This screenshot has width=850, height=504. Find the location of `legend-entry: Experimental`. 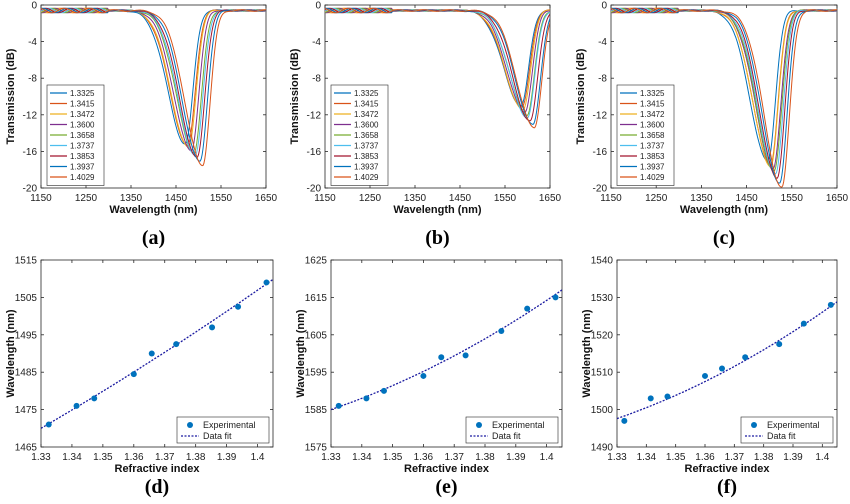

legend-entry: Experimental is located at coordinates (518, 425).